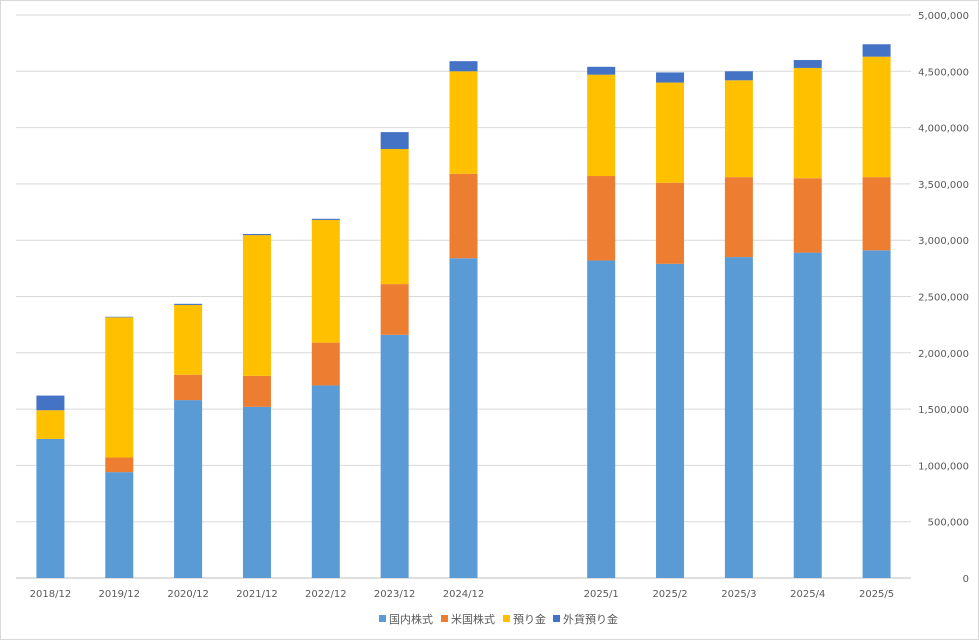  What do you see at coordinates (51, 594) in the screenshot?
I see `x-tick-label: 2018/12` at bounding box center [51, 594].